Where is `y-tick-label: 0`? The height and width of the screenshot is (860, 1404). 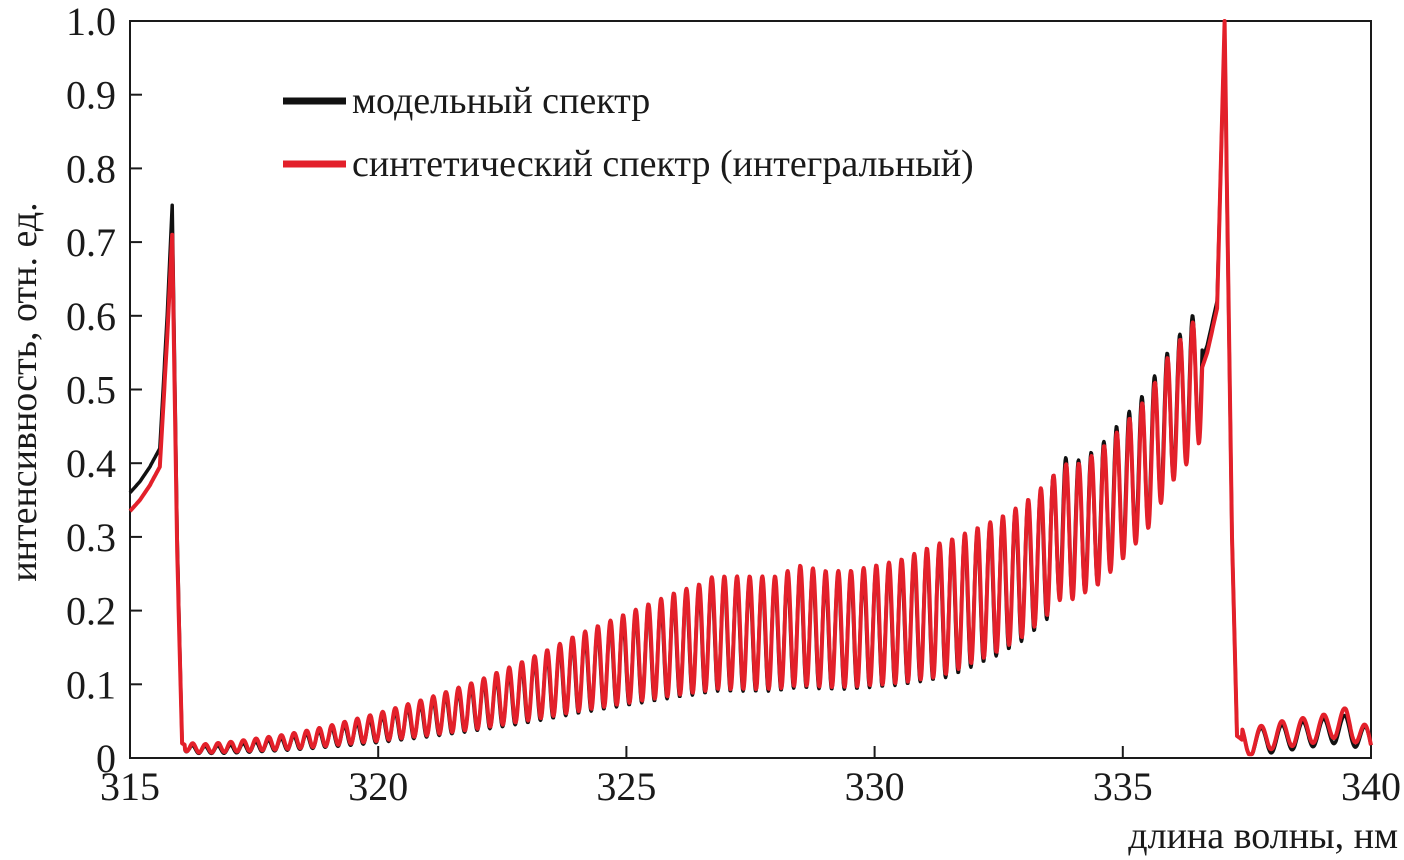
y-tick-label: 0 is located at coordinates (106, 758).